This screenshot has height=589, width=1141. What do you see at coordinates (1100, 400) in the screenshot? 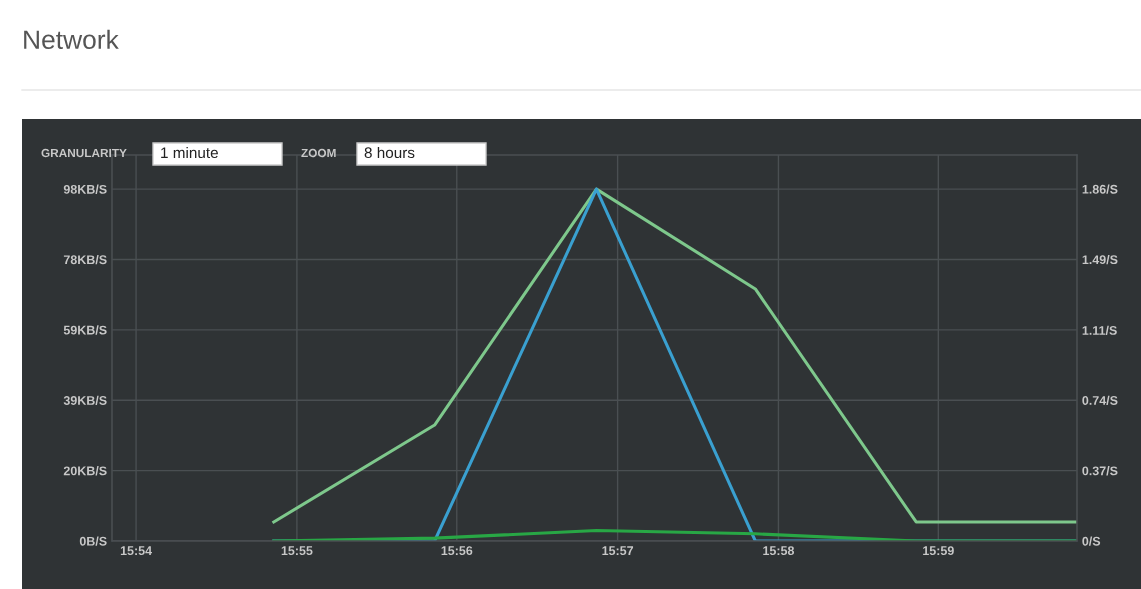
I see `y2-tick-label: 0.74/S` at bounding box center [1100, 400].